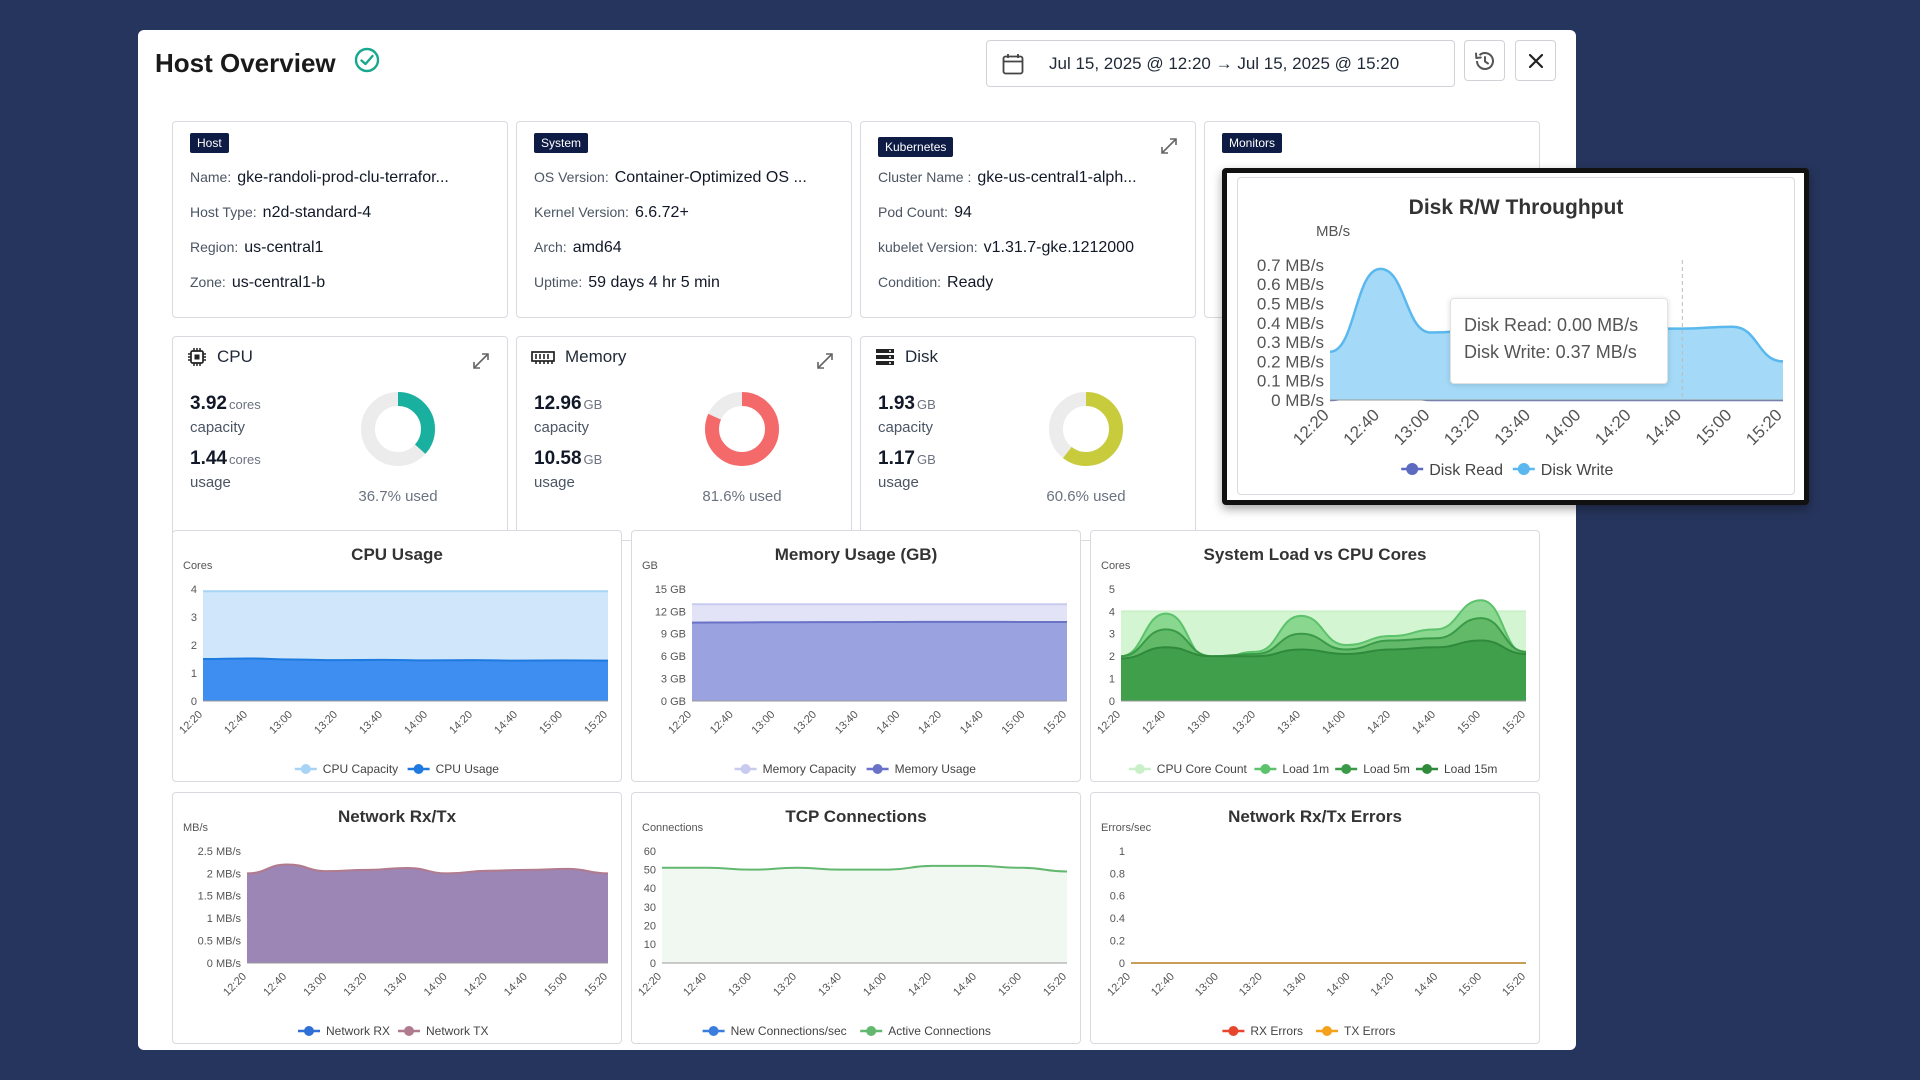 This screenshot has height=1080, width=1920. What do you see at coordinates (214, 247) in the screenshot?
I see `row-label: Region:` at bounding box center [214, 247].